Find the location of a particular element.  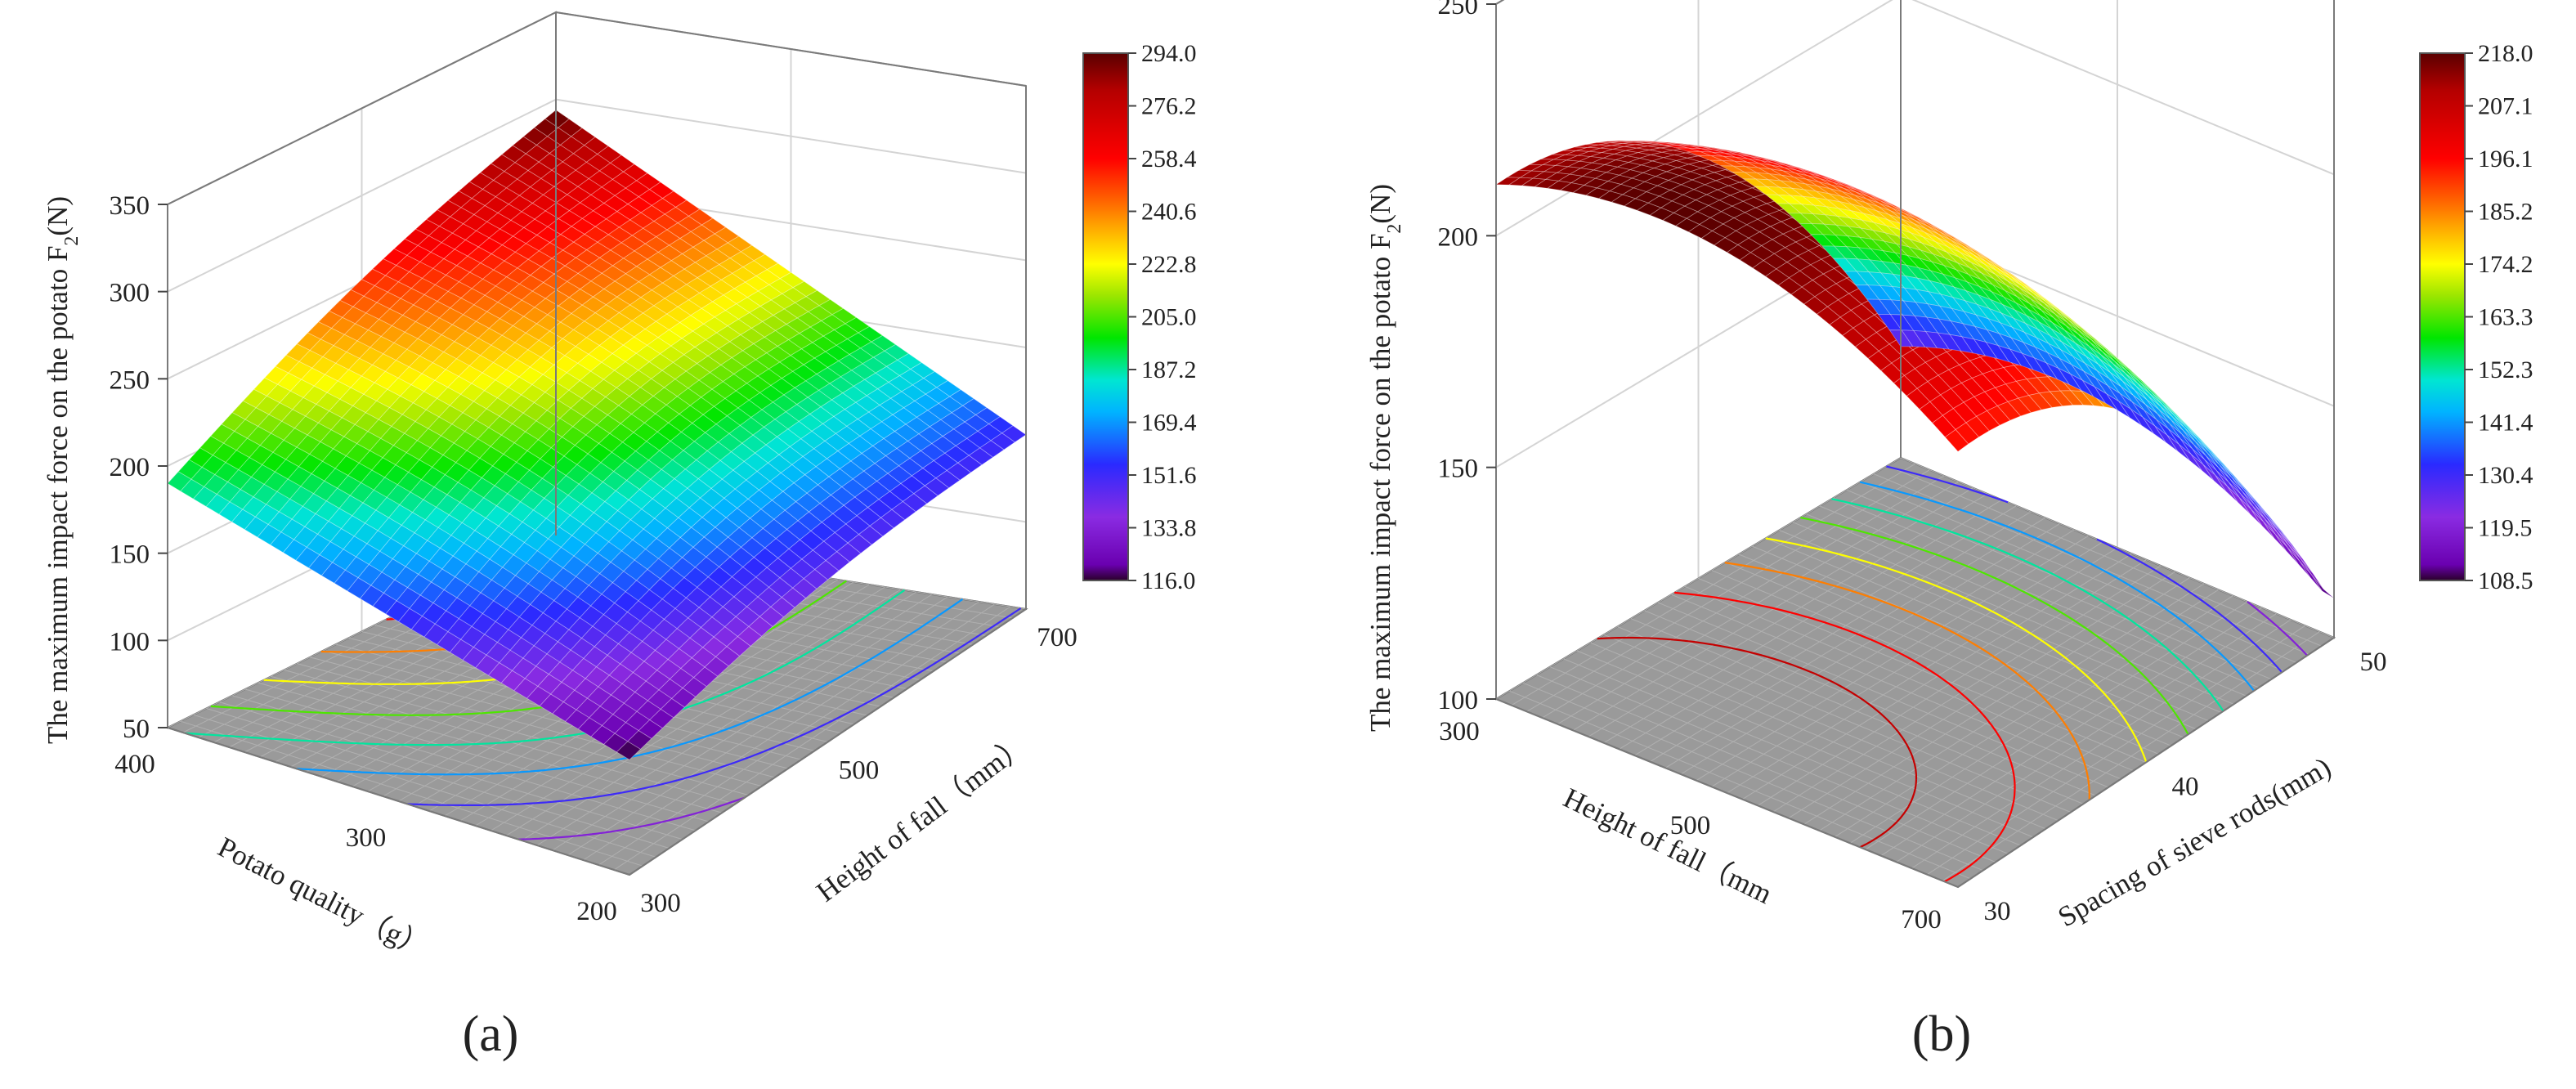

y-tick-label: 500 is located at coordinates (860, 771).